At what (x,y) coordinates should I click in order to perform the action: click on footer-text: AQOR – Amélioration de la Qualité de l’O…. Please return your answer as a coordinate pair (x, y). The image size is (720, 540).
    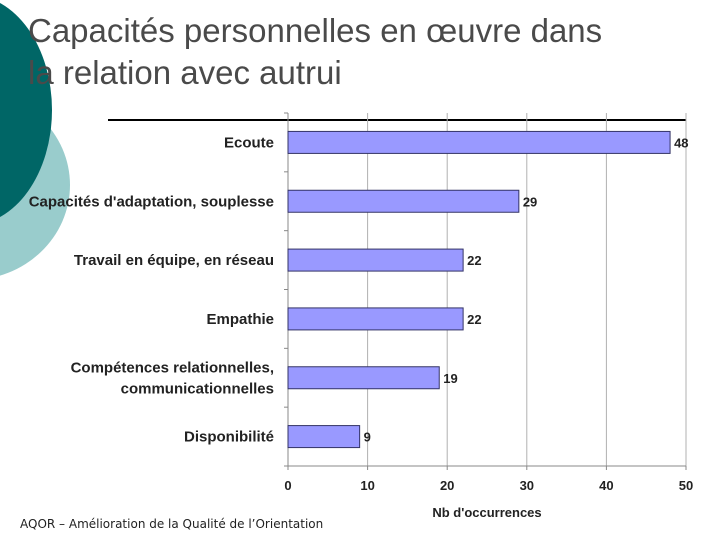
    Looking at the image, I should click on (172, 524).